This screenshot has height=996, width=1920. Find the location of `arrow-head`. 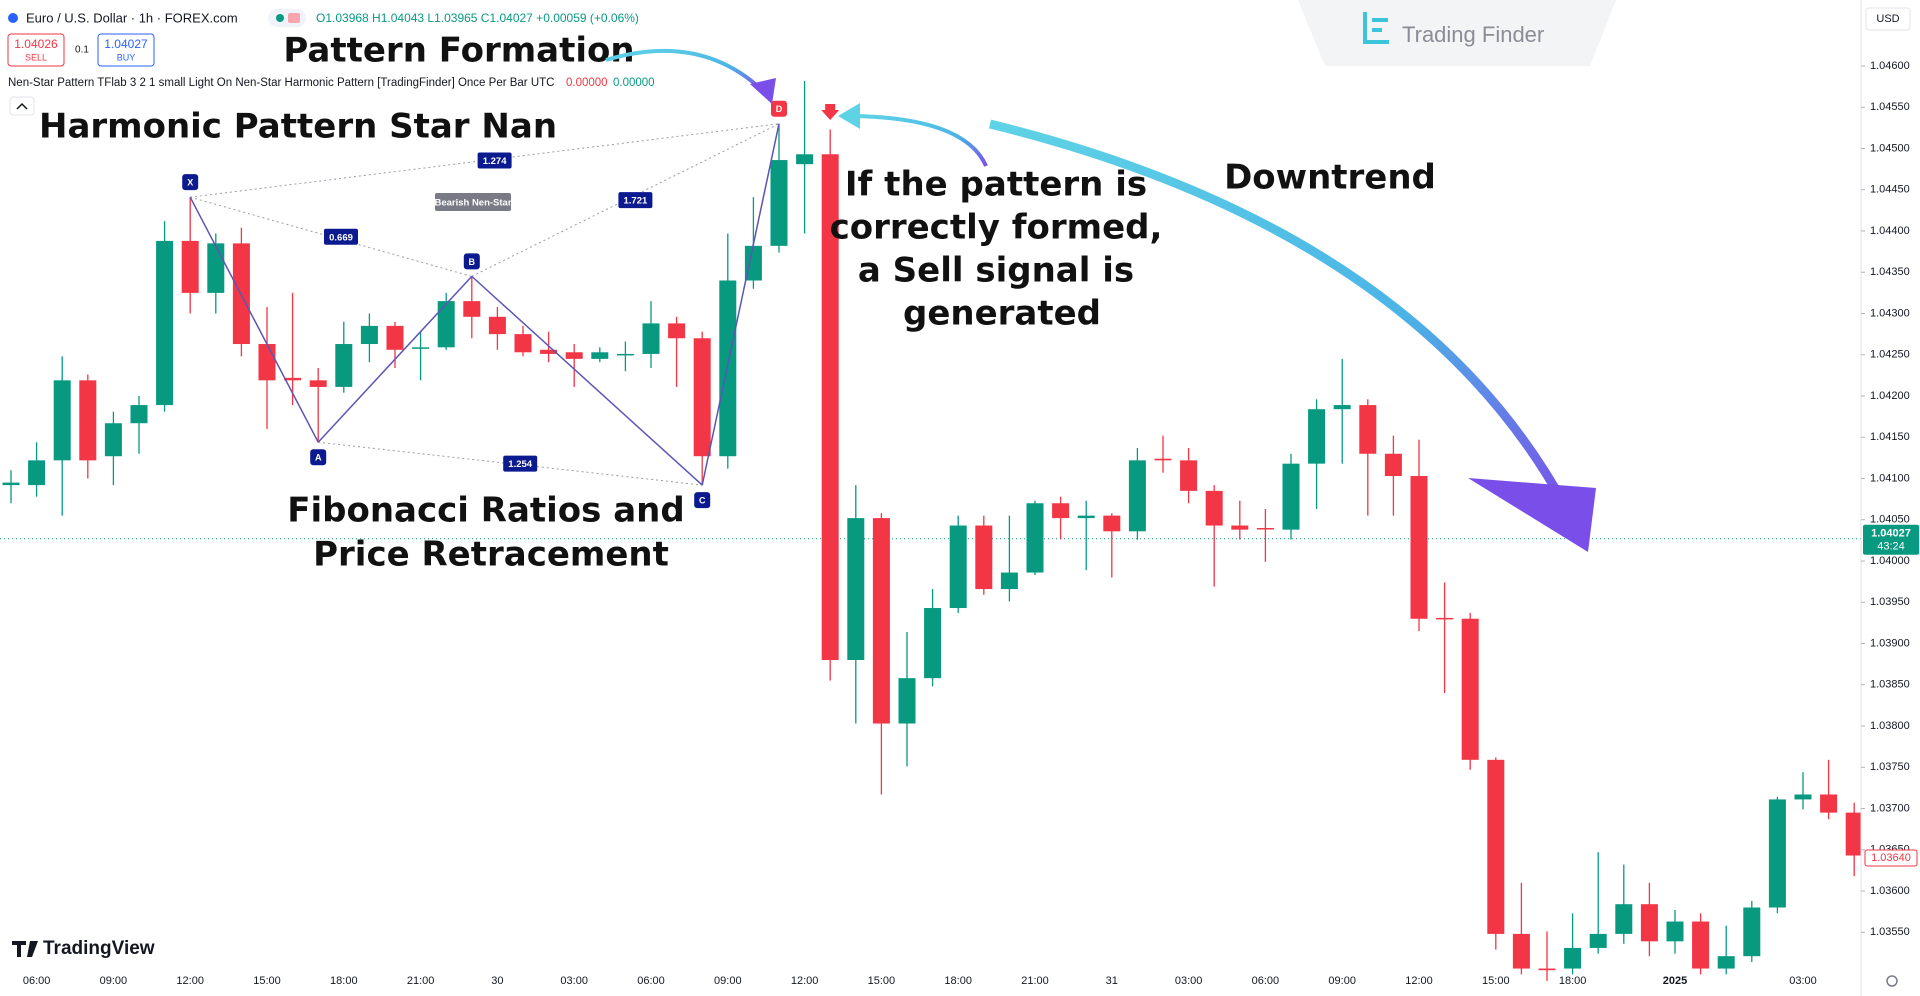

arrow-head is located at coordinates (849, 116).